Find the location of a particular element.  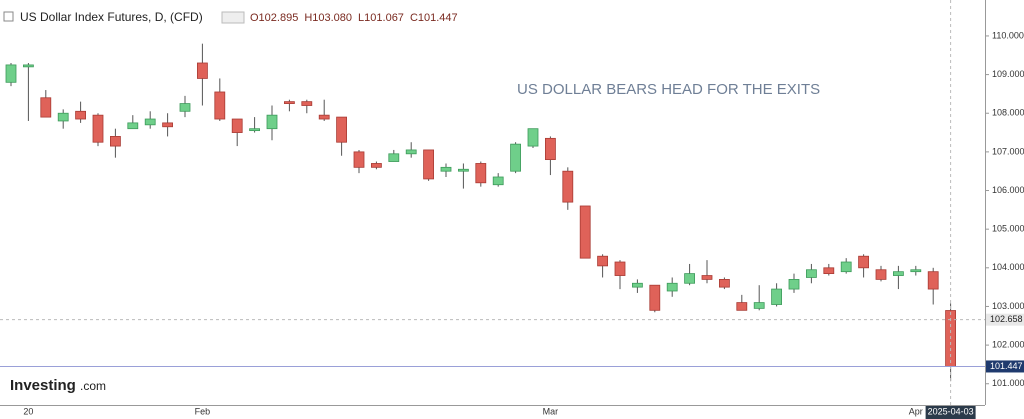

brand-suffix: .com is located at coordinates (93, 386).